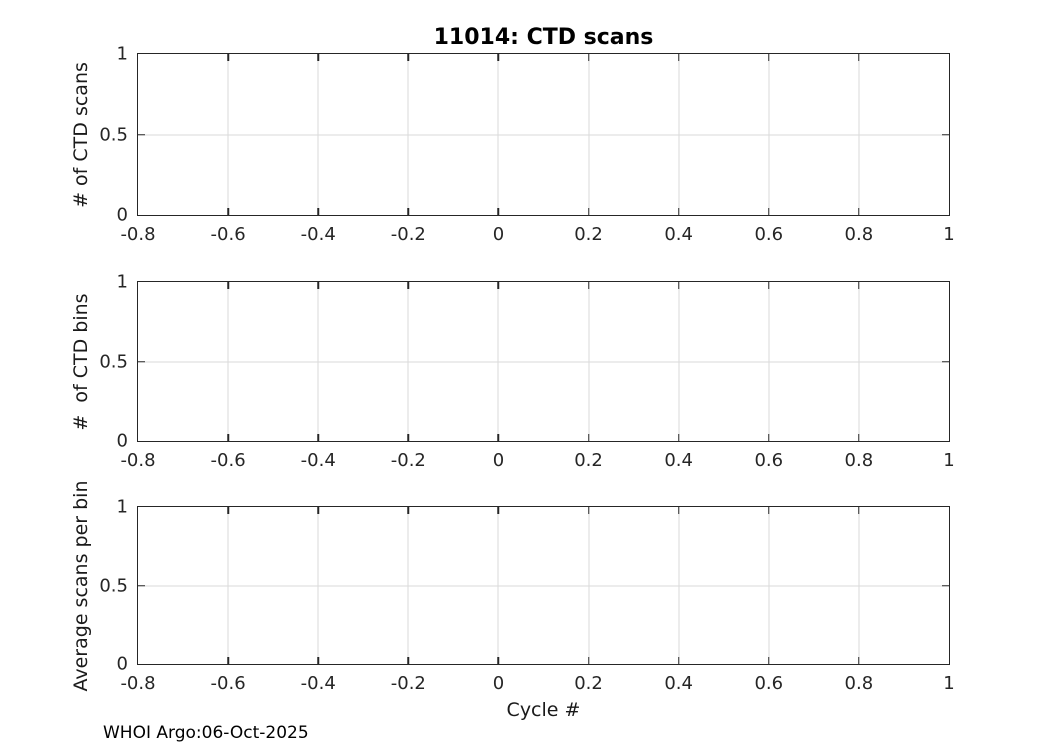 The height and width of the screenshot is (750, 1050). I want to click on y-axis-label-avg-scans: Average scans per bin, so click(81, 585).